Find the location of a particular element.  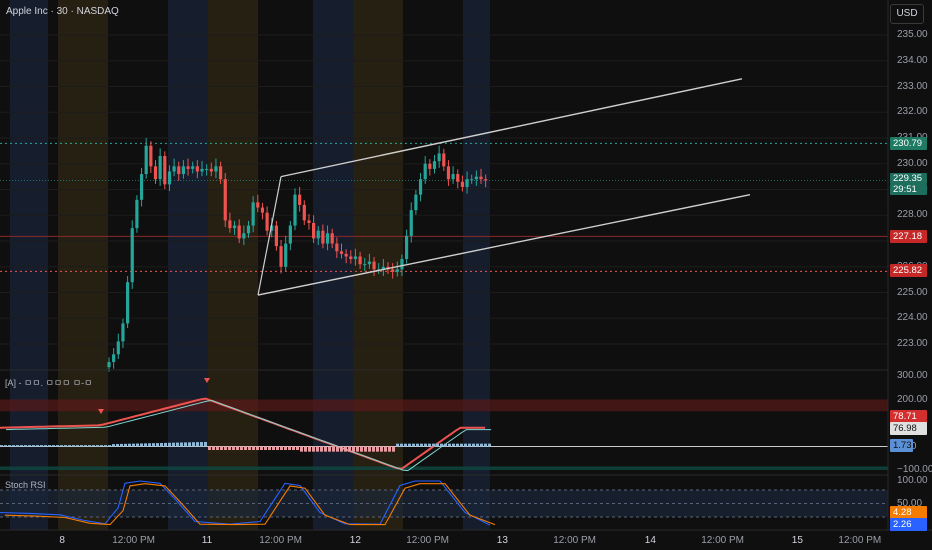

indicator-title: [A] - ㅁㅁ. ㅁㅁㅁ ㅁ-ㅁ is located at coordinates (49, 383).